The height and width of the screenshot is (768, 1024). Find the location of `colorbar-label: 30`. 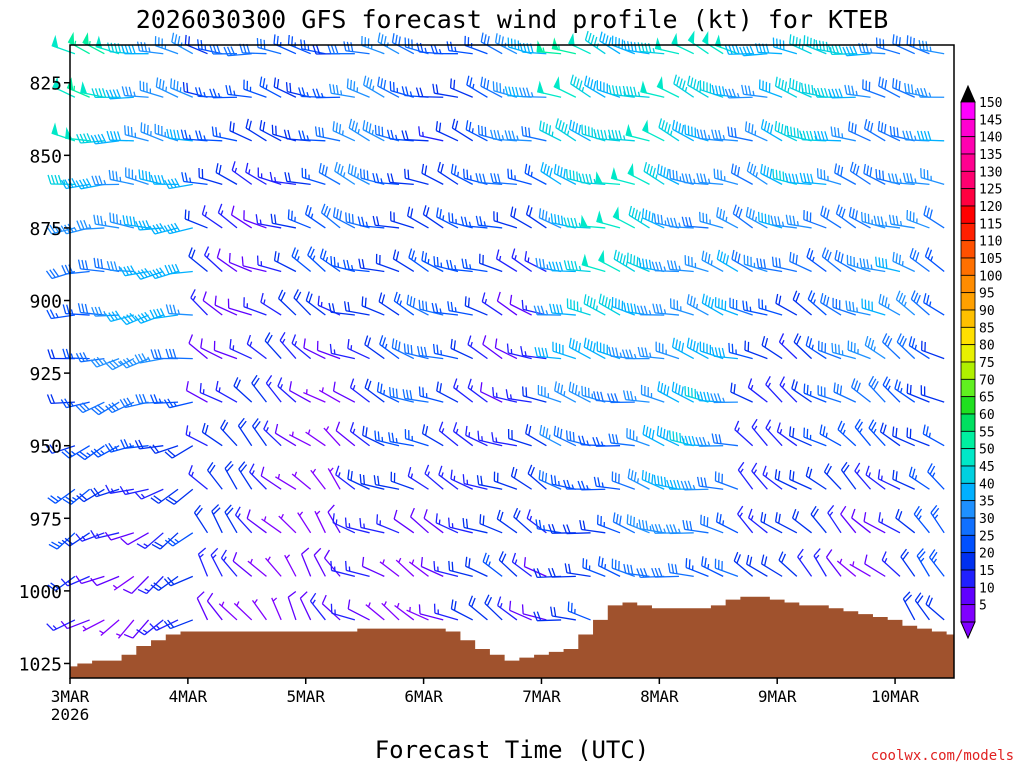

colorbar-label: 30 is located at coordinates (987, 519).